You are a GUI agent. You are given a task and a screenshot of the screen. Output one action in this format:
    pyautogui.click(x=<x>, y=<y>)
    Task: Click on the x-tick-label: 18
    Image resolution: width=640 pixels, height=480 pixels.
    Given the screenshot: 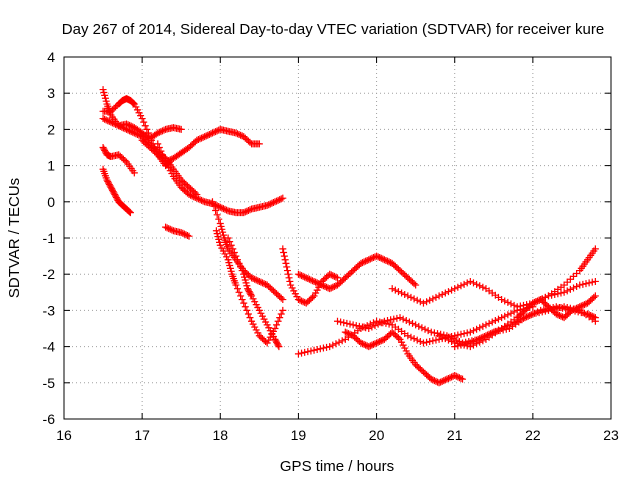 What is the action you would take?
    pyautogui.click(x=220, y=435)
    